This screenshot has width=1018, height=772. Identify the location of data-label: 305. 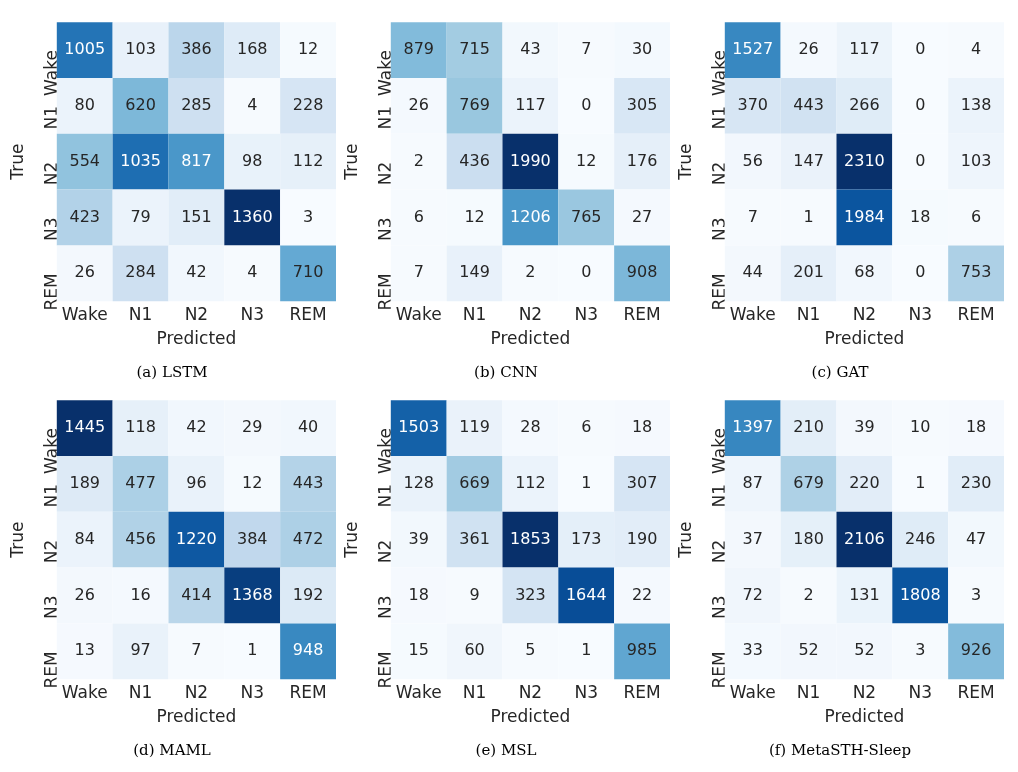
(642, 105).